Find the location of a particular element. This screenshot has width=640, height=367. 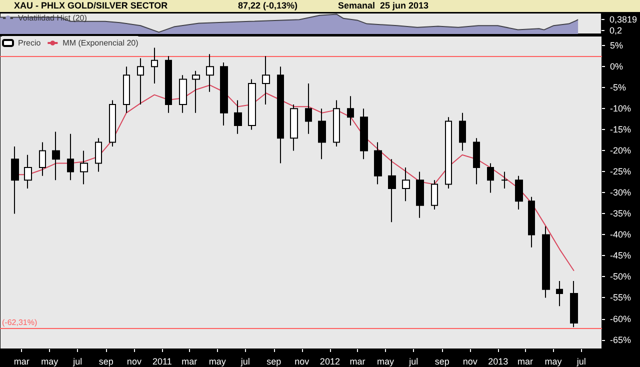

y-tick-label: -65% is located at coordinates (621, 339).